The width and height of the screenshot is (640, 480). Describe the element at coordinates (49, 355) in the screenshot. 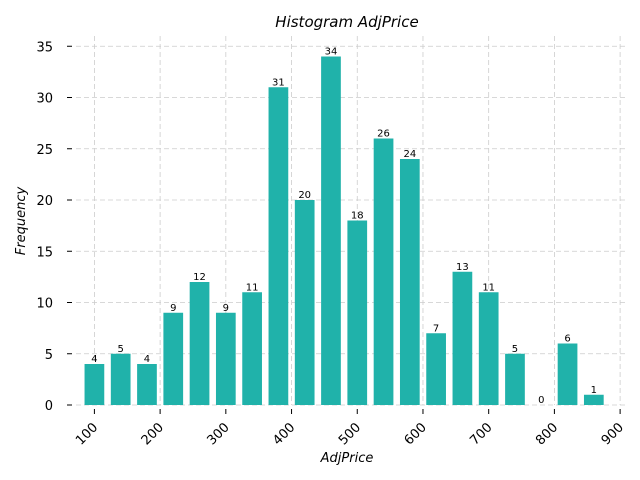

I see `y-tick-label: 5` at that location.